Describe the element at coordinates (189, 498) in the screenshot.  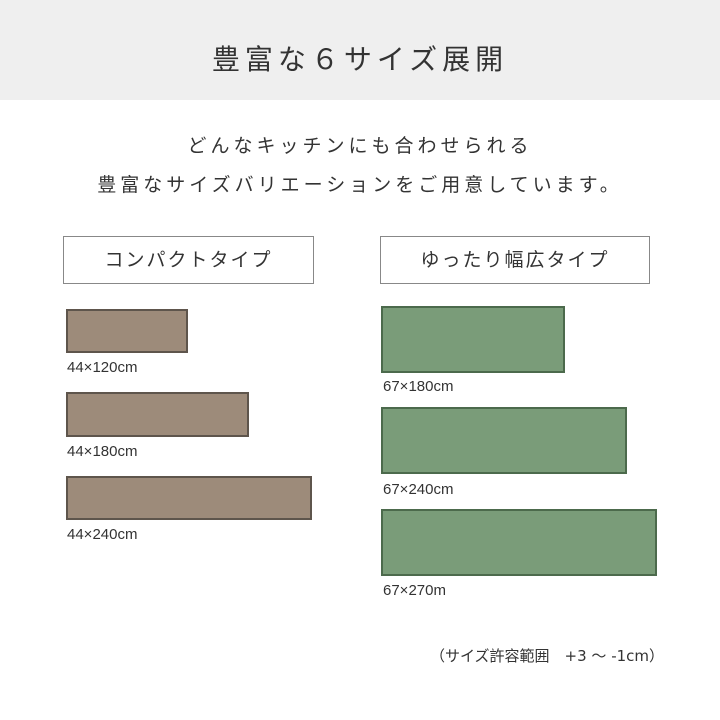
I see `mat-44x240` at that location.